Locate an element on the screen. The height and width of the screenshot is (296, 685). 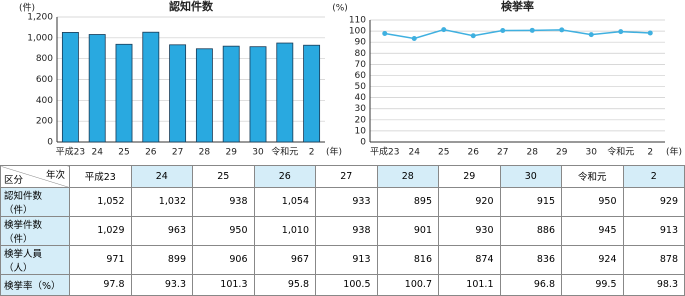
x-tick-label: 30 is located at coordinates (258, 153).